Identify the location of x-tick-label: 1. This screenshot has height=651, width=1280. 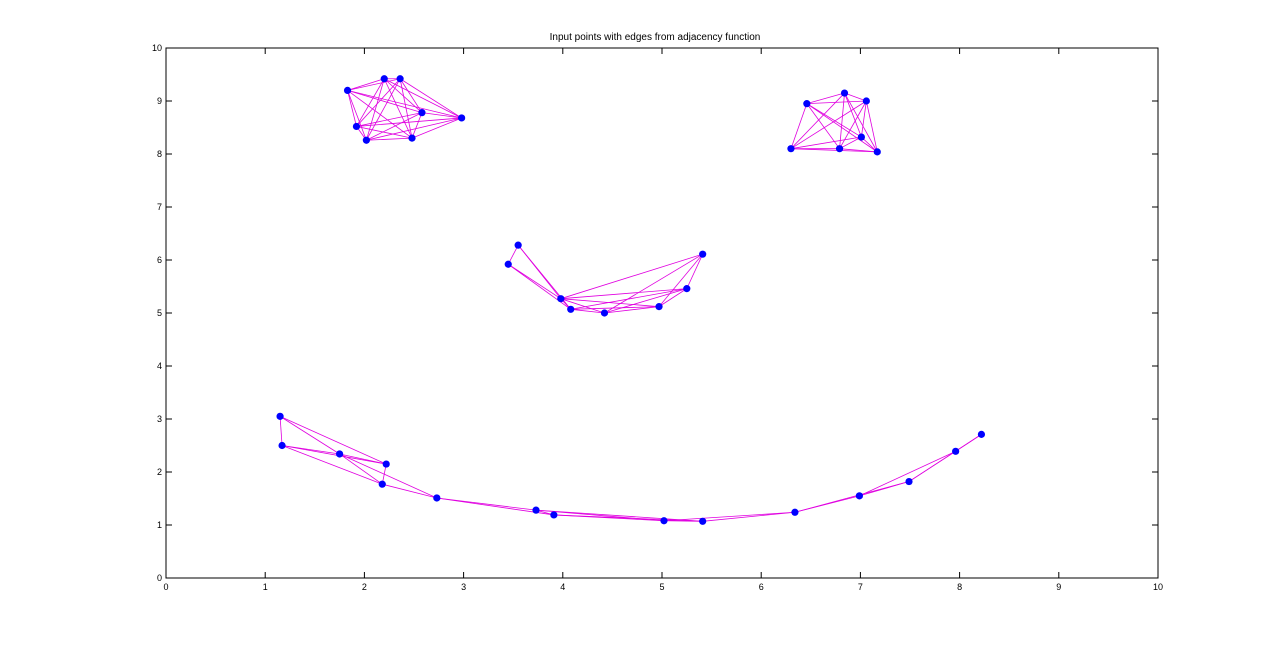
(265, 587).